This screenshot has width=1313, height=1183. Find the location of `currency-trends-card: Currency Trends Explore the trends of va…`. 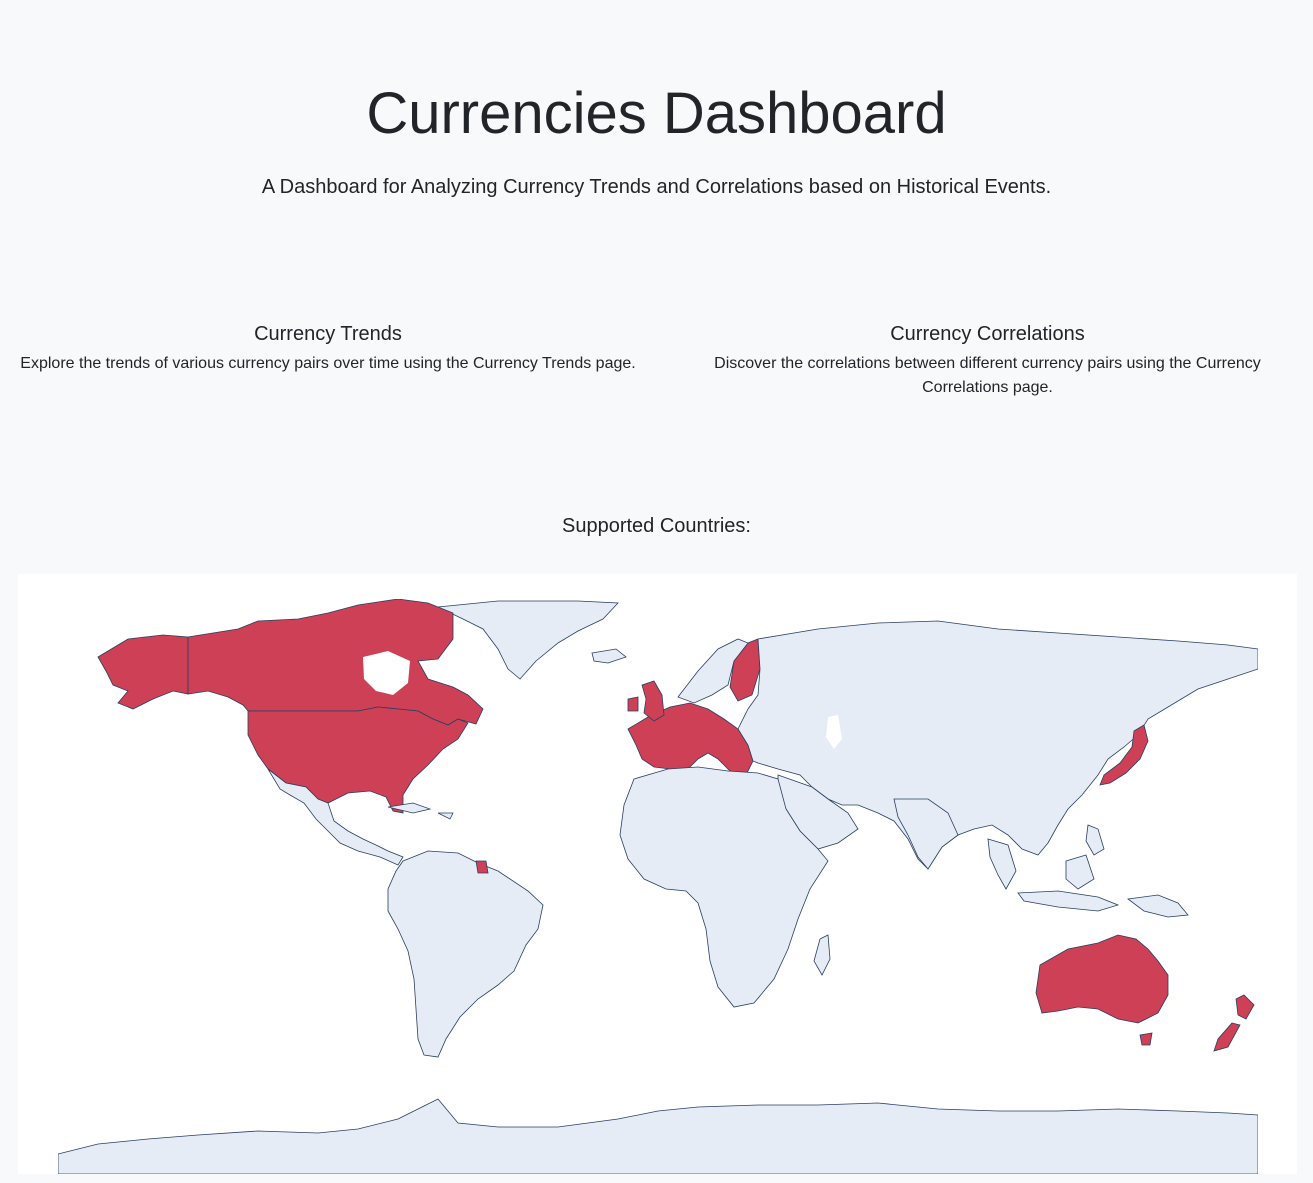

currency-trends-card: Currency Trends Explore the trends of va… is located at coordinates (328, 348).